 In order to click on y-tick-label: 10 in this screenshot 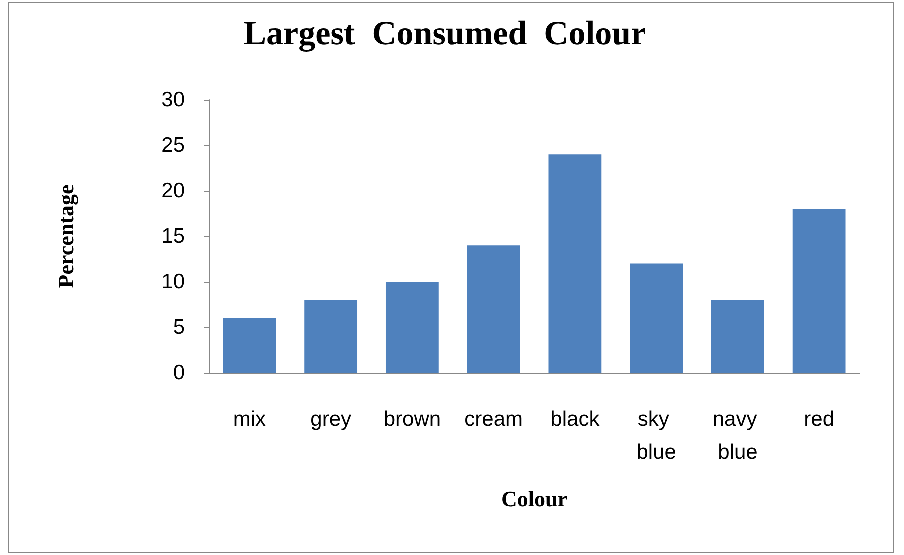, I will do `click(173, 282)`.